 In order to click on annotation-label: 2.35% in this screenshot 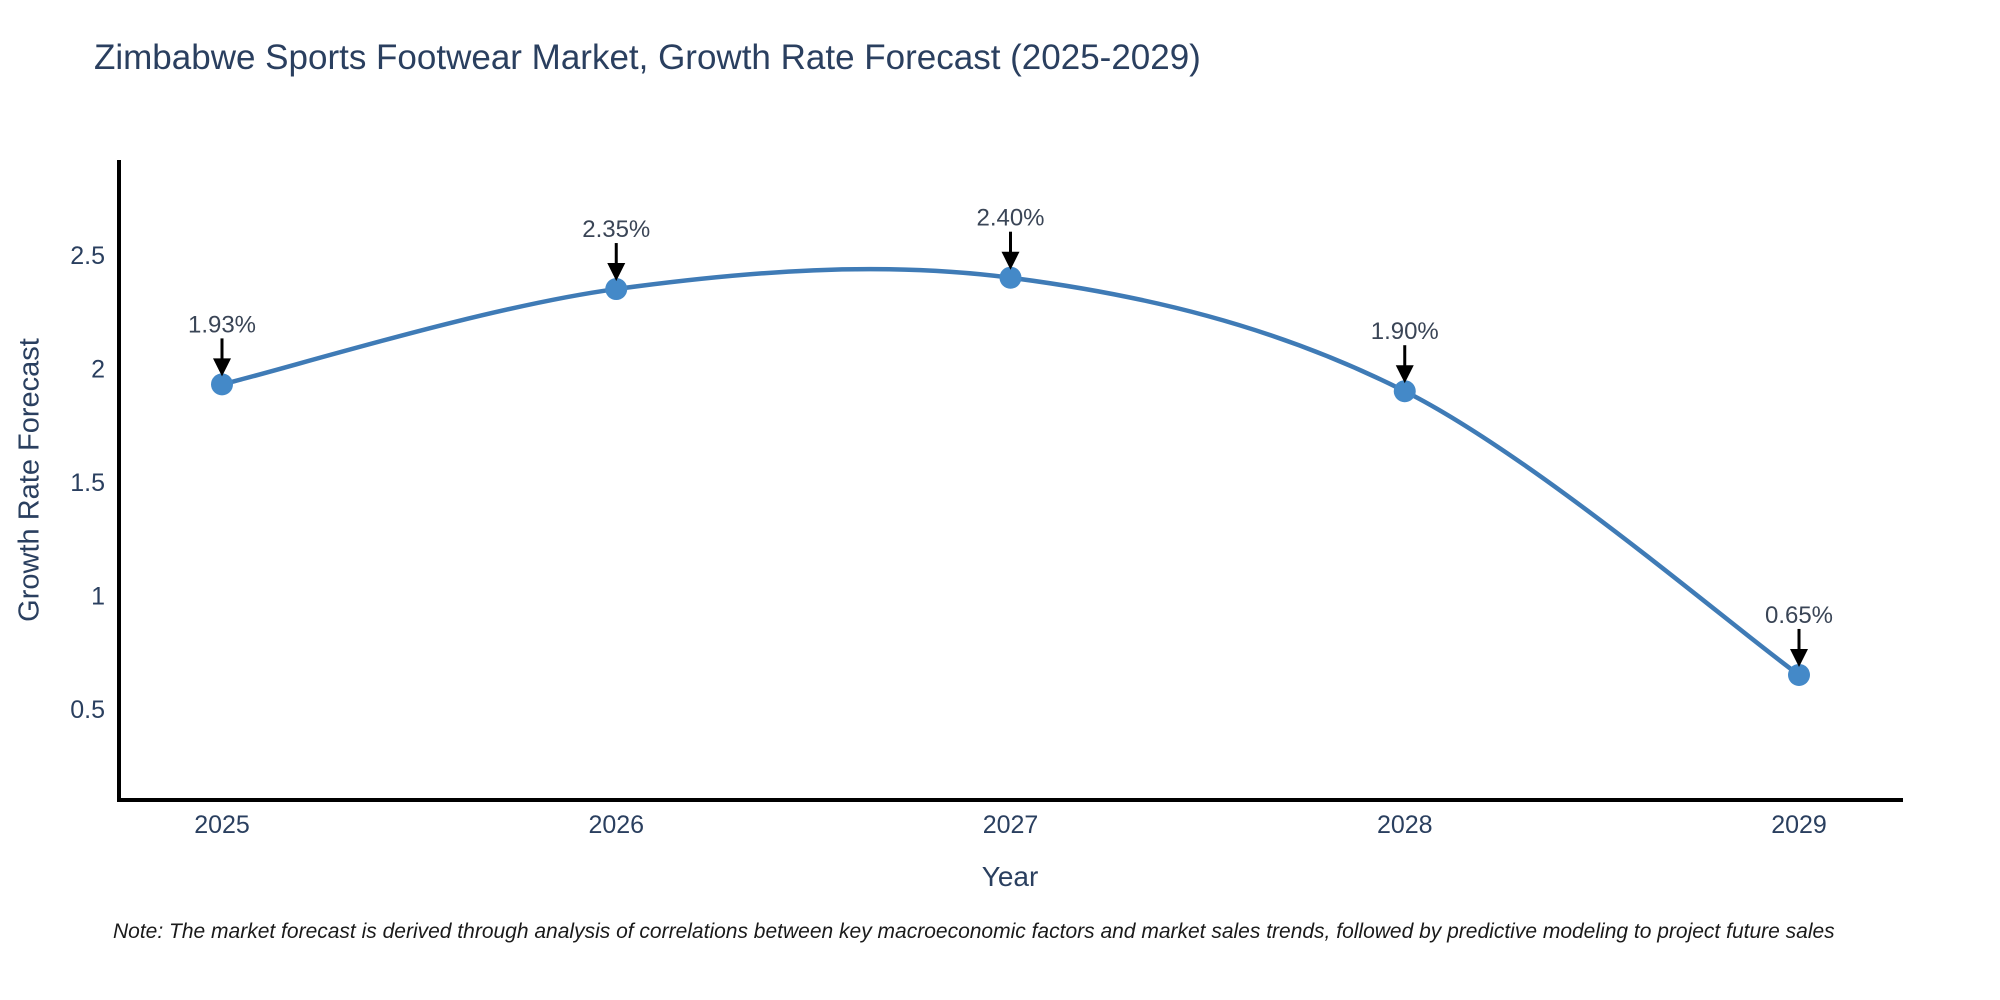, I will do `click(616, 229)`.